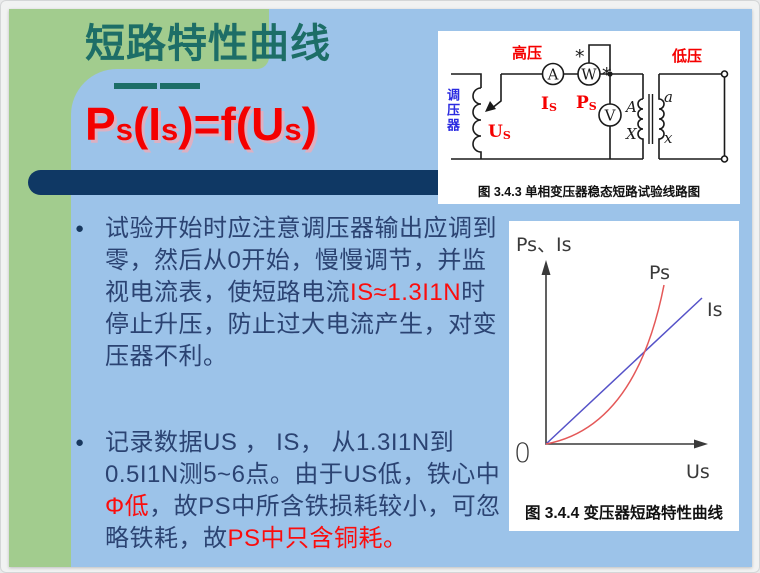 The height and width of the screenshot is (573, 760). I want to click on low-voltage-label: 低压, so click(686, 56).